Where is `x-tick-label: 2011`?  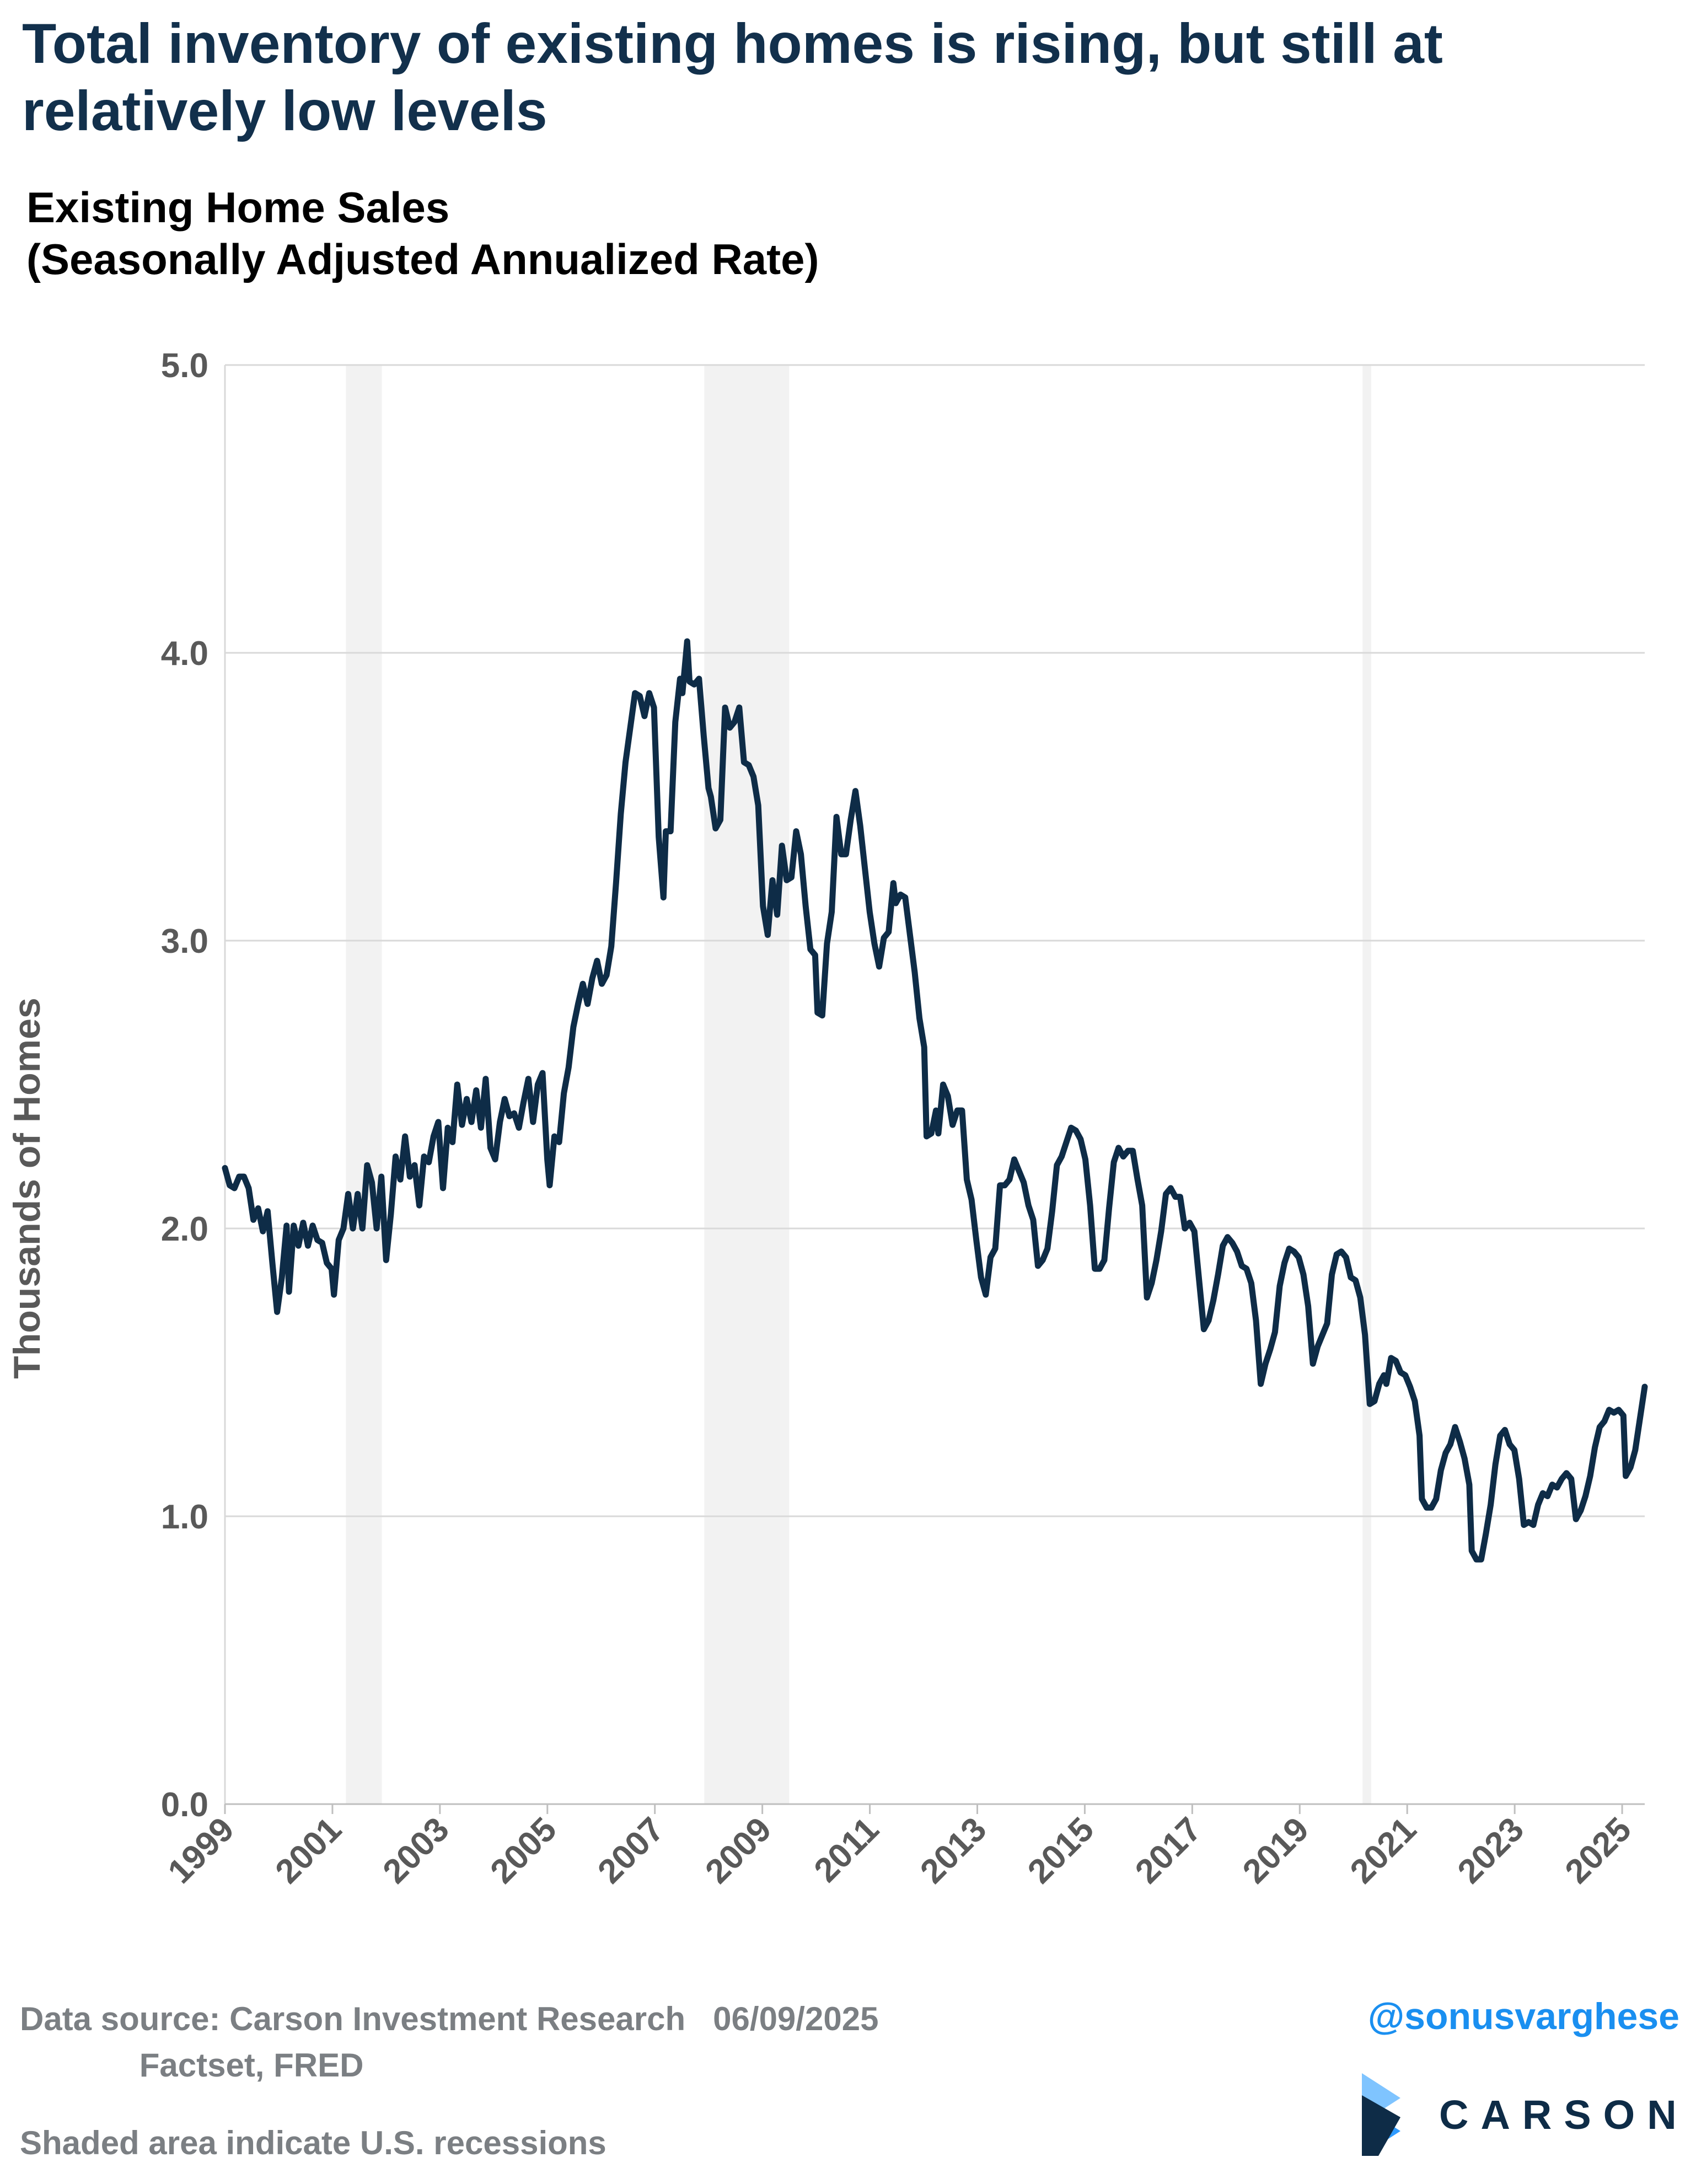 x-tick-label: 2011 is located at coordinates (847, 1850).